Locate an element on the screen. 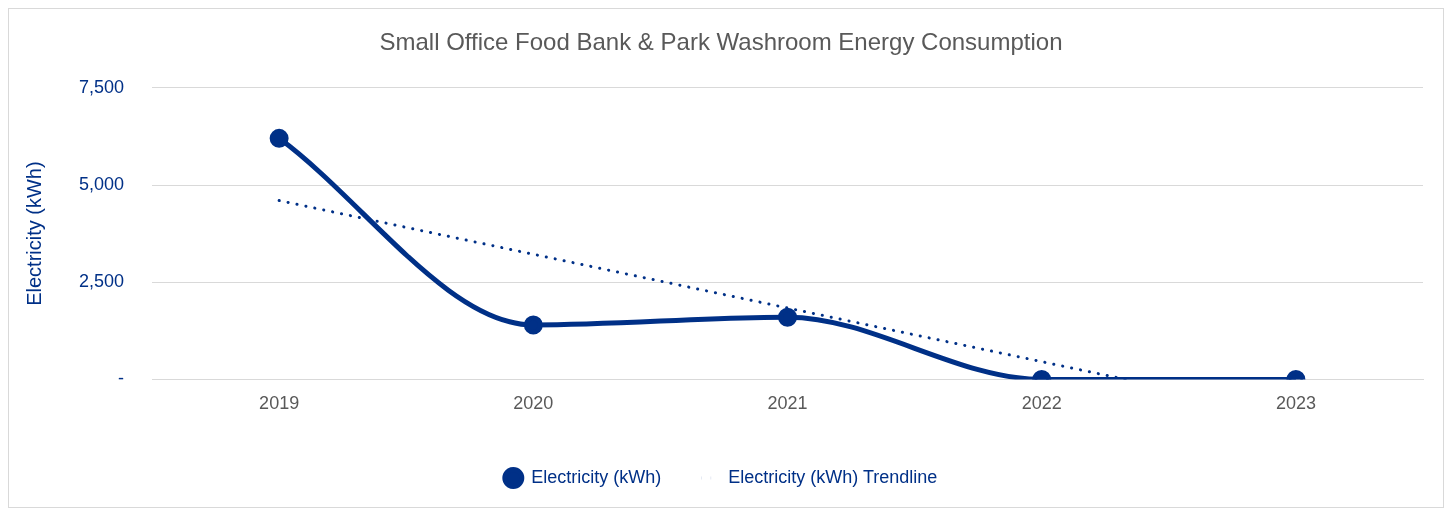  x-tick-label: 2023 is located at coordinates (1295, 403).